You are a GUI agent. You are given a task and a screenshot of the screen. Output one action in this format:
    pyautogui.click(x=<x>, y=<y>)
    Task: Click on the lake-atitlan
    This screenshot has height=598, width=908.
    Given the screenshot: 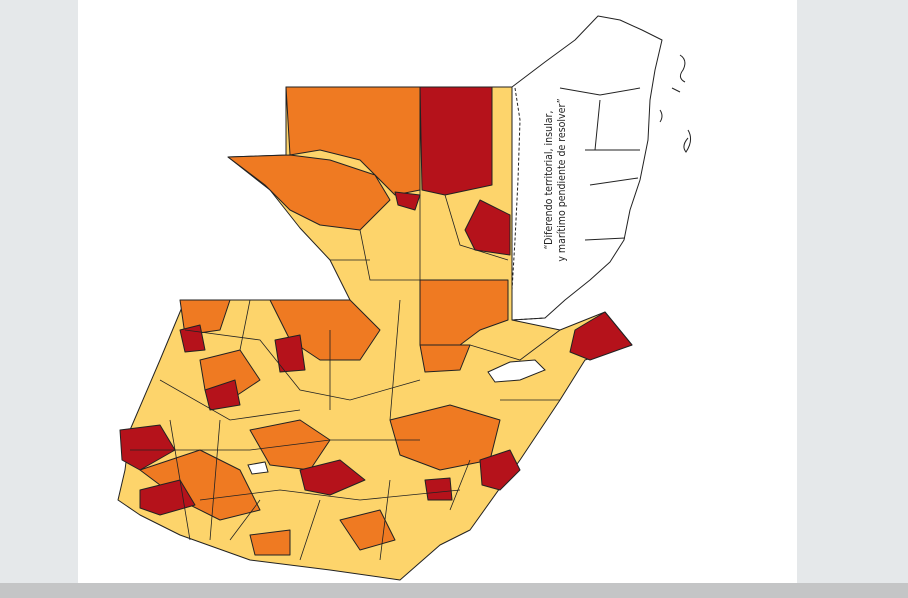 What is the action you would take?
    pyautogui.click(x=258, y=468)
    